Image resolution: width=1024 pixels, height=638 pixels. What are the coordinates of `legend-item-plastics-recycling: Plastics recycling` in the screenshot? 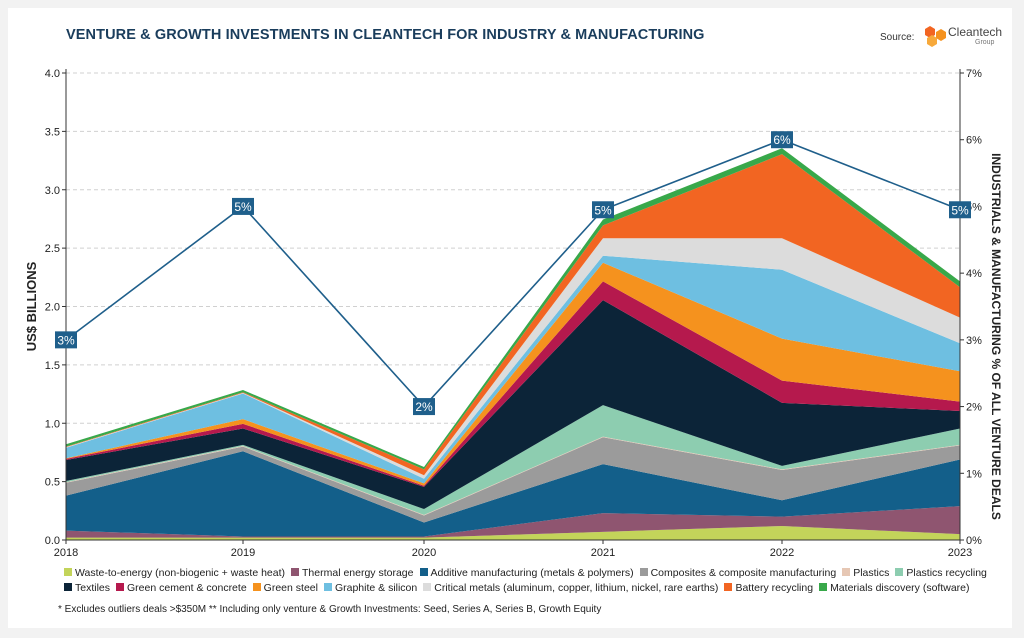 It's located at (941, 573).